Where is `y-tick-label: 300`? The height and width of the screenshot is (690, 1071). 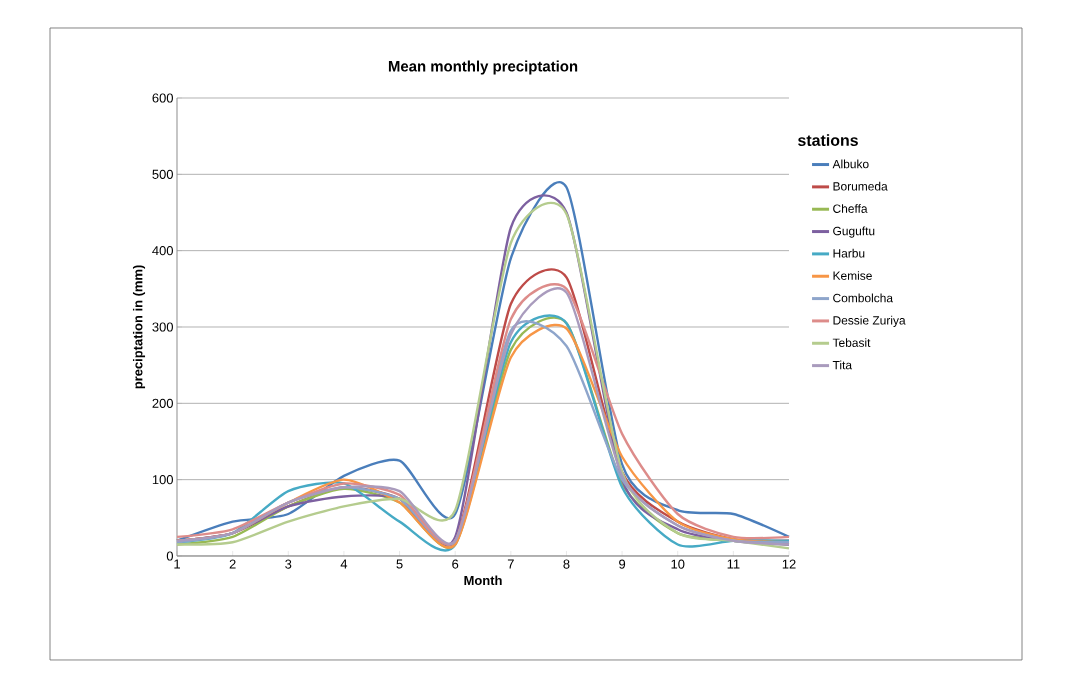 y-tick-label: 300 is located at coordinates (162, 327).